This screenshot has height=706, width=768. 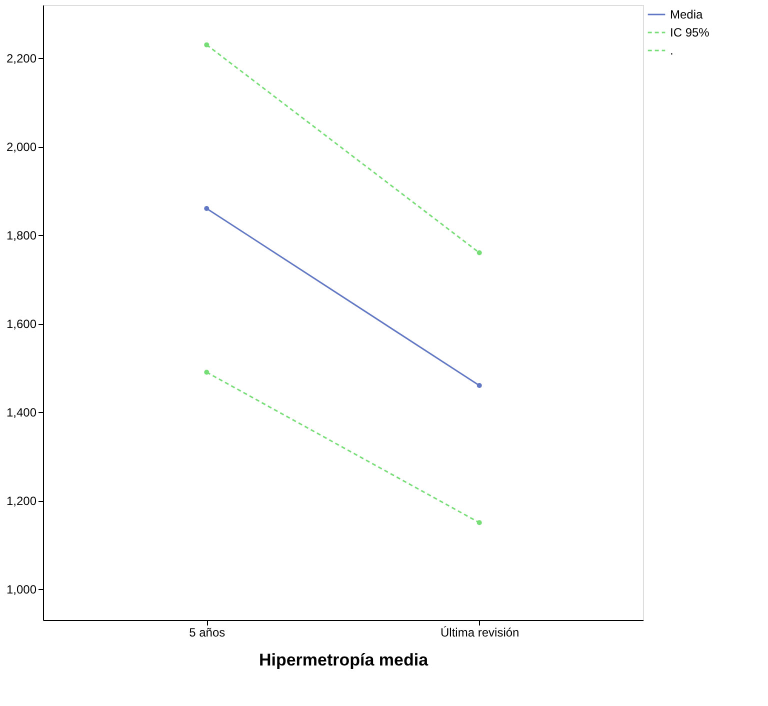 What do you see at coordinates (480, 633) in the screenshot?
I see `x-tick-label: Última revisión` at bounding box center [480, 633].